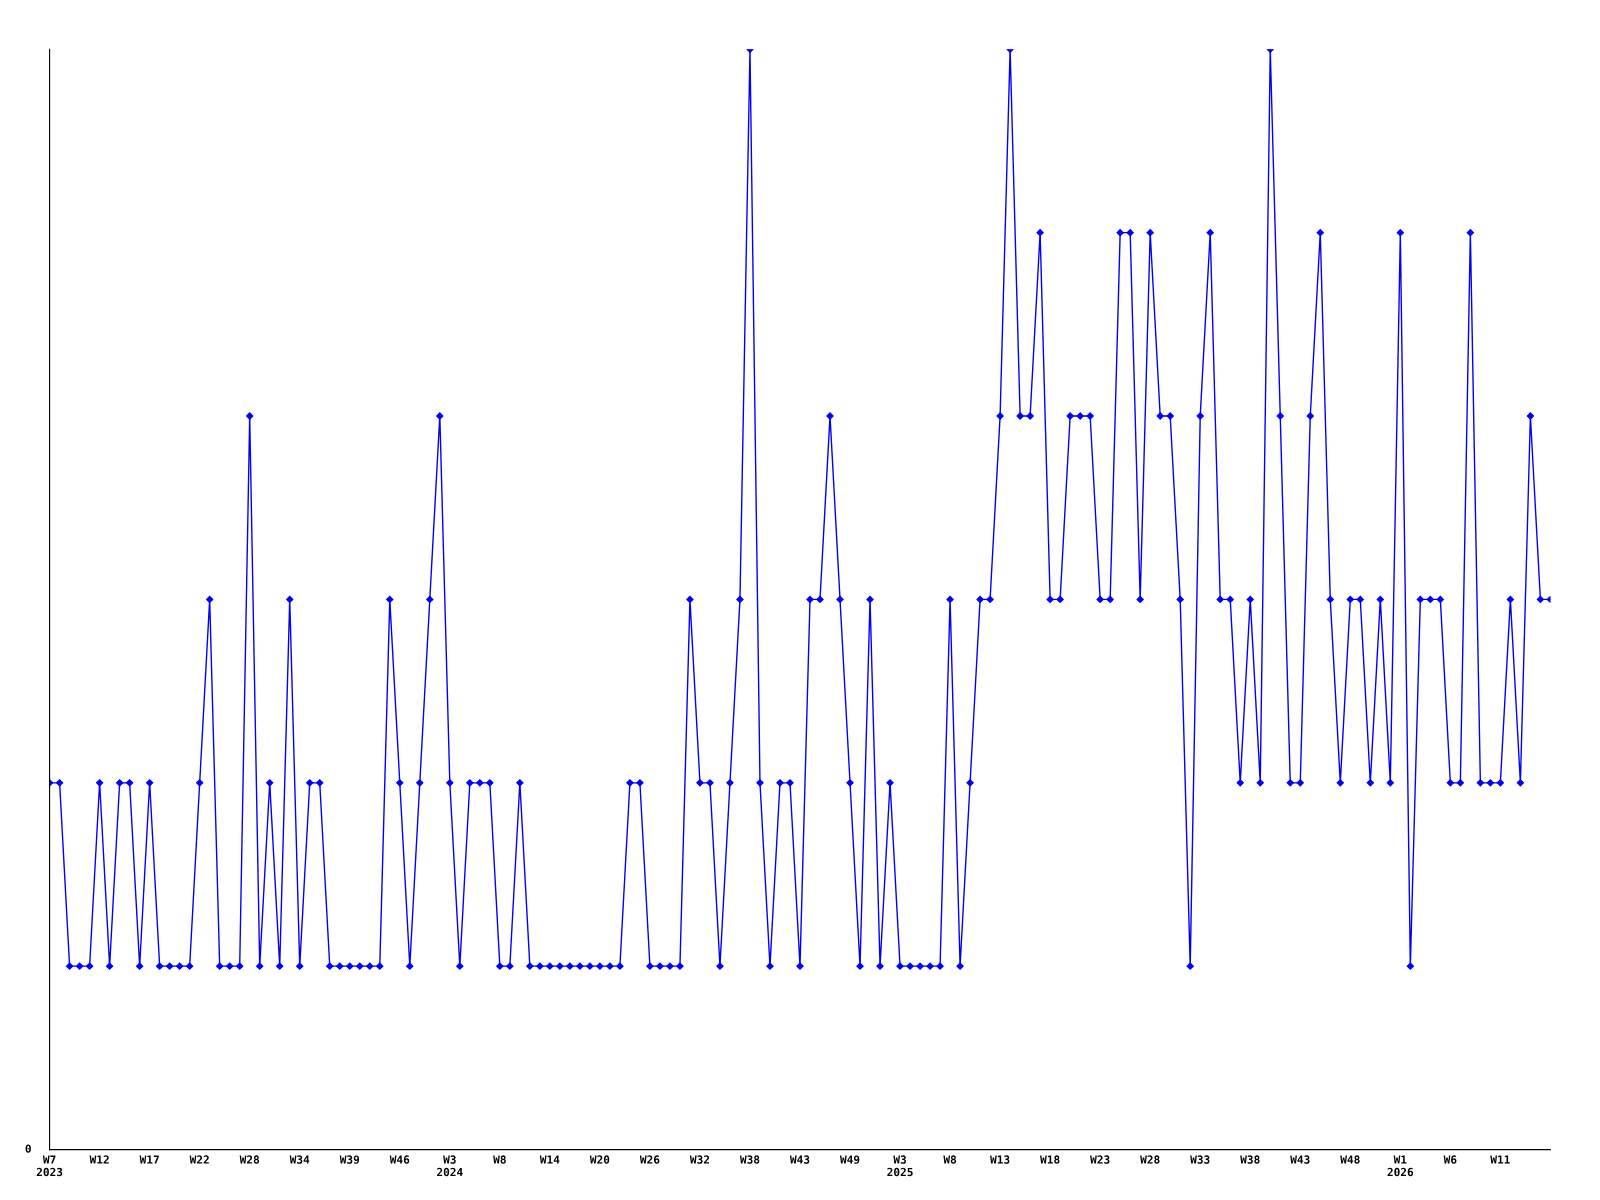  What do you see at coordinates (450, 1166) in the screenshot?
I see `x-tick-label: W3 2024` at bounding box center [450, 1166].